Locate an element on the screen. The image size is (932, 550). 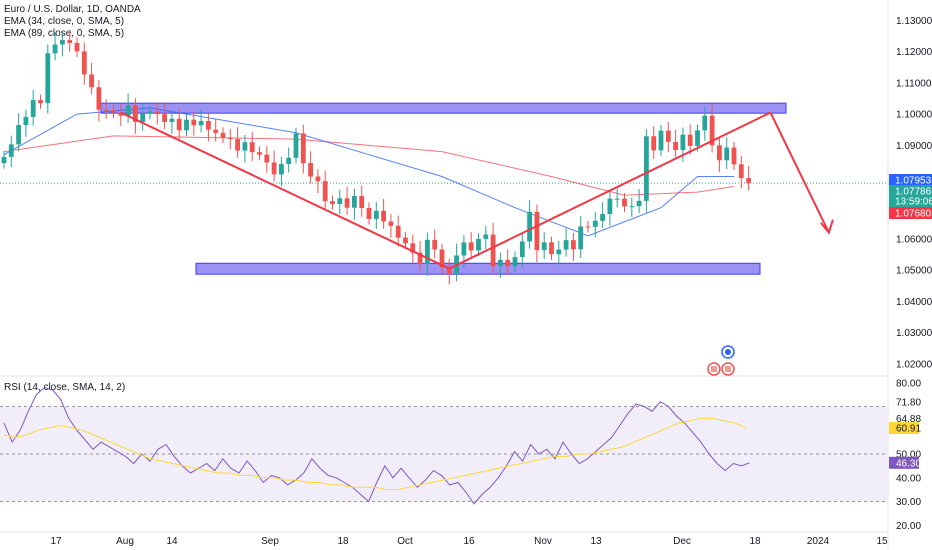
rsi-tick-label: 80.00 is located at coordinates (908, 383).